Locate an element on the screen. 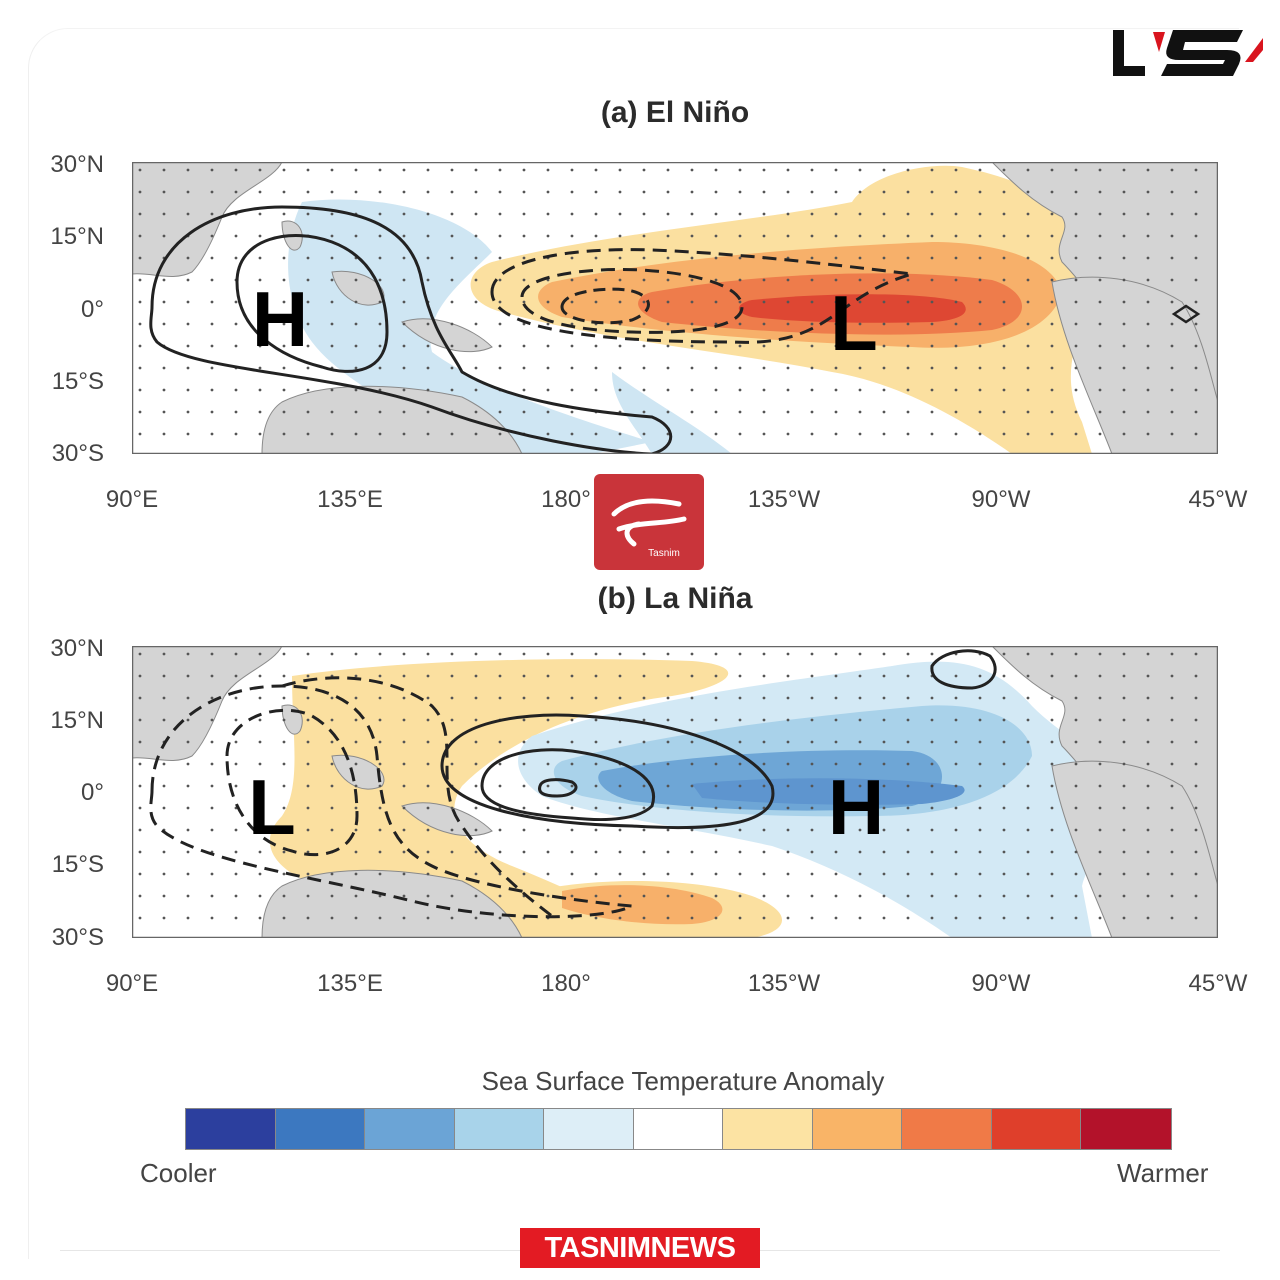 This screenshot has height=1280, width=1280. tasnimnews-badge: TASNIMNEWS is located at coordinates (640, 1248).